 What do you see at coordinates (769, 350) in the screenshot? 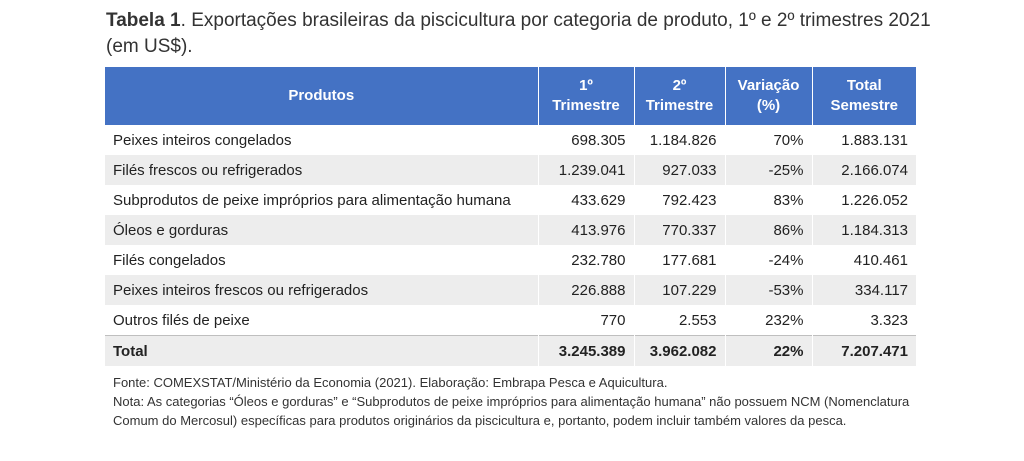
I see `total-variacao: 22%` at bounding box center [769, 350].